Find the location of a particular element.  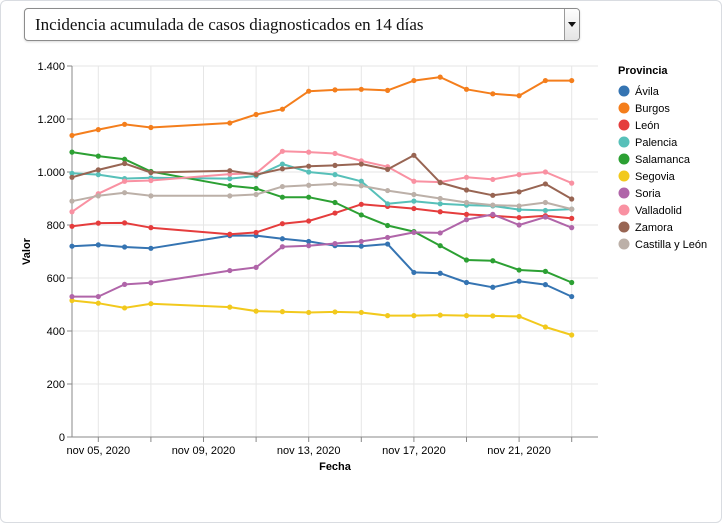

series-ávila is located at coordinates (322, 266).